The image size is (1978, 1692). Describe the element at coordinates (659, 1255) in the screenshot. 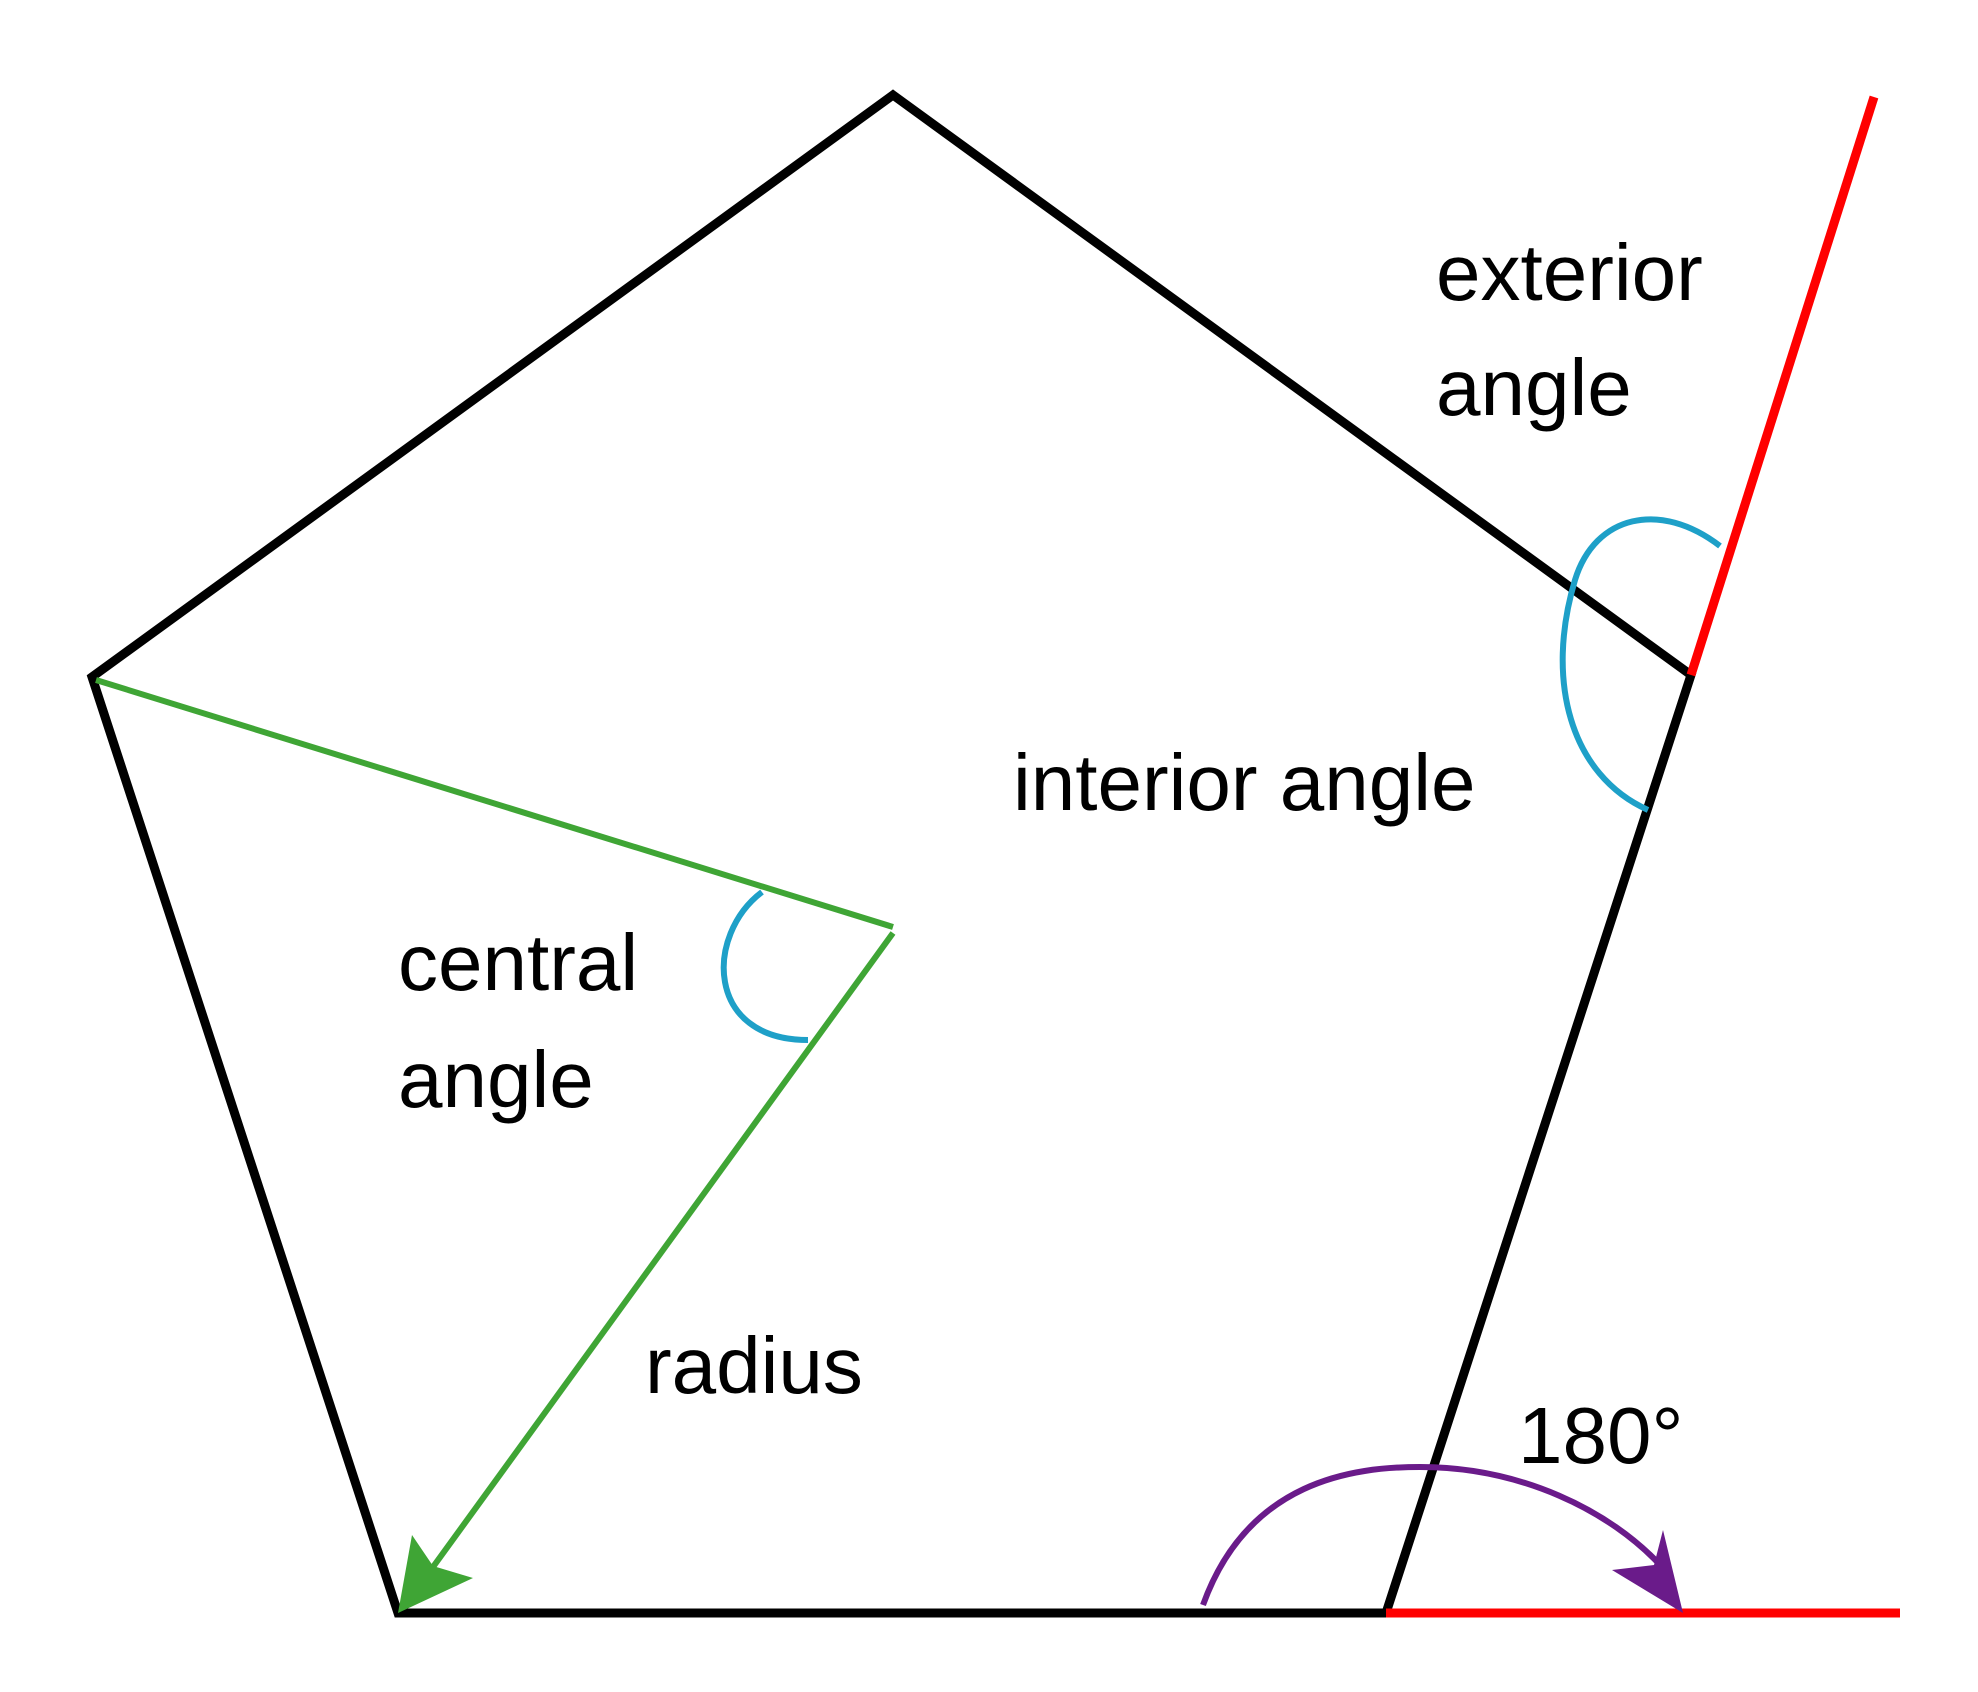

I see `radius-line` at that location.